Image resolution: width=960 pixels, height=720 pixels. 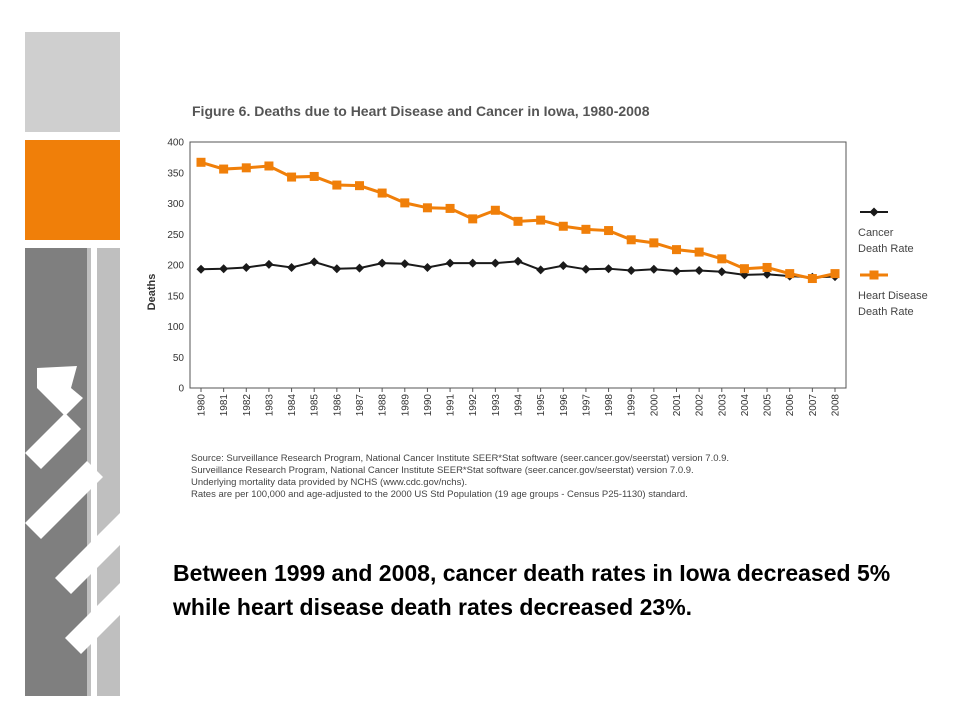 I want to click on decorative-gray-block, so click(x=72, y=82).